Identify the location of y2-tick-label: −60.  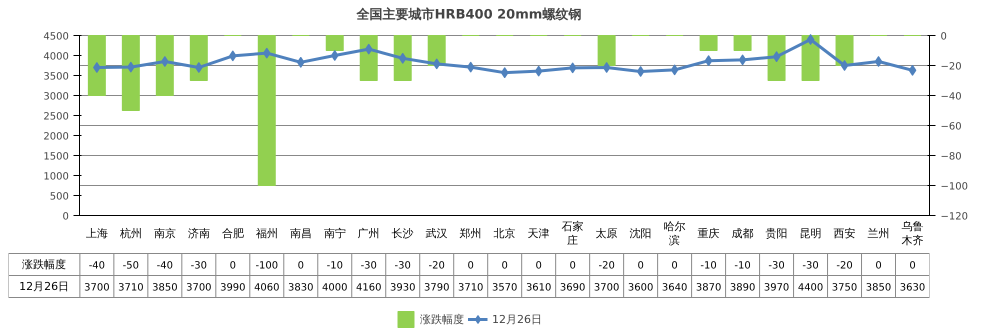
(951, 127).